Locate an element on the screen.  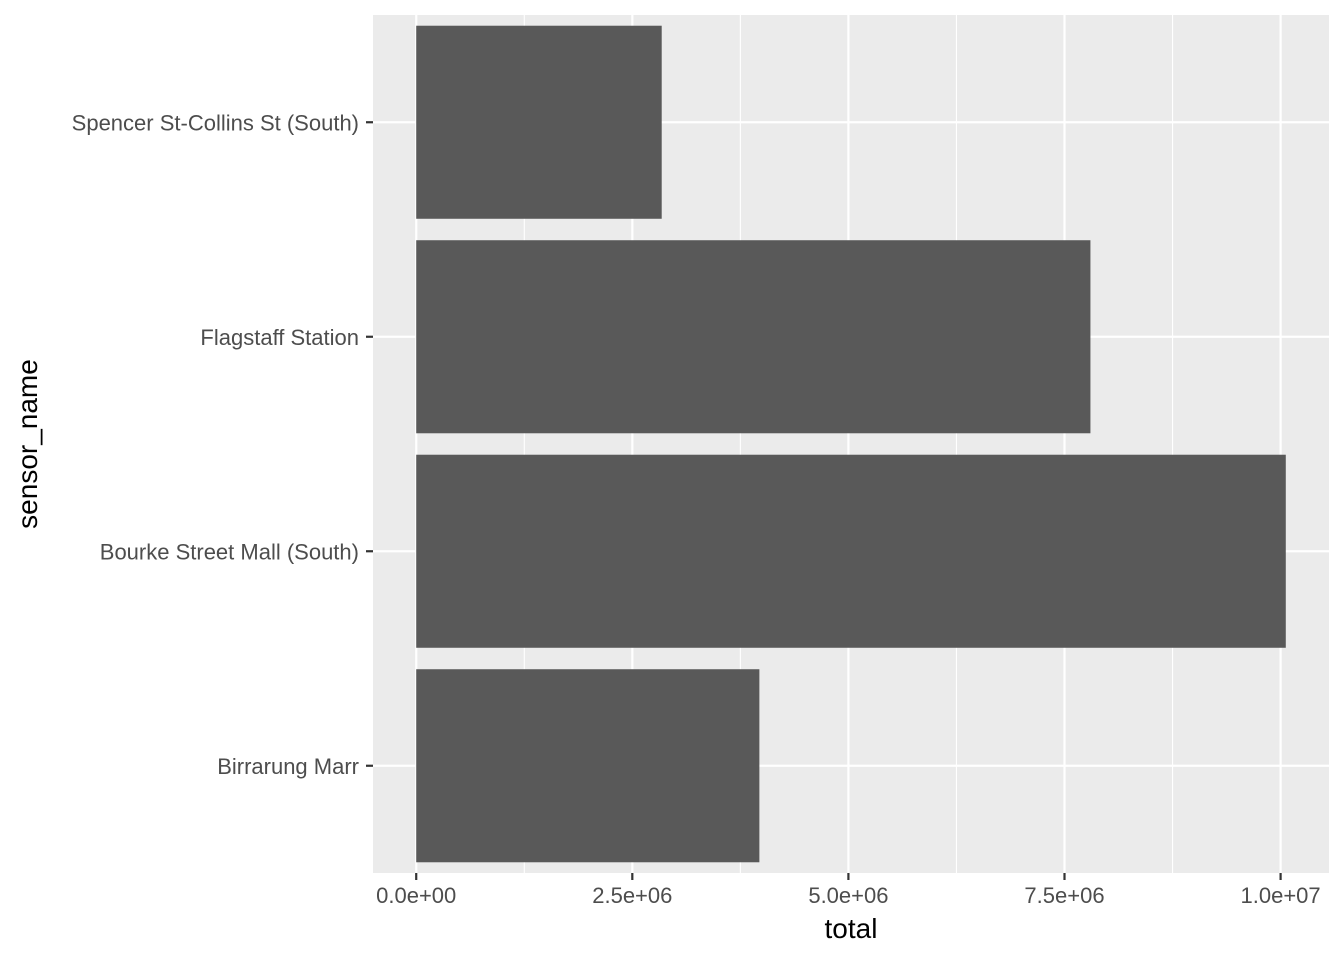
y-tick-label: Spencer St-Collins St (South) is located at coordinates (215, 122).